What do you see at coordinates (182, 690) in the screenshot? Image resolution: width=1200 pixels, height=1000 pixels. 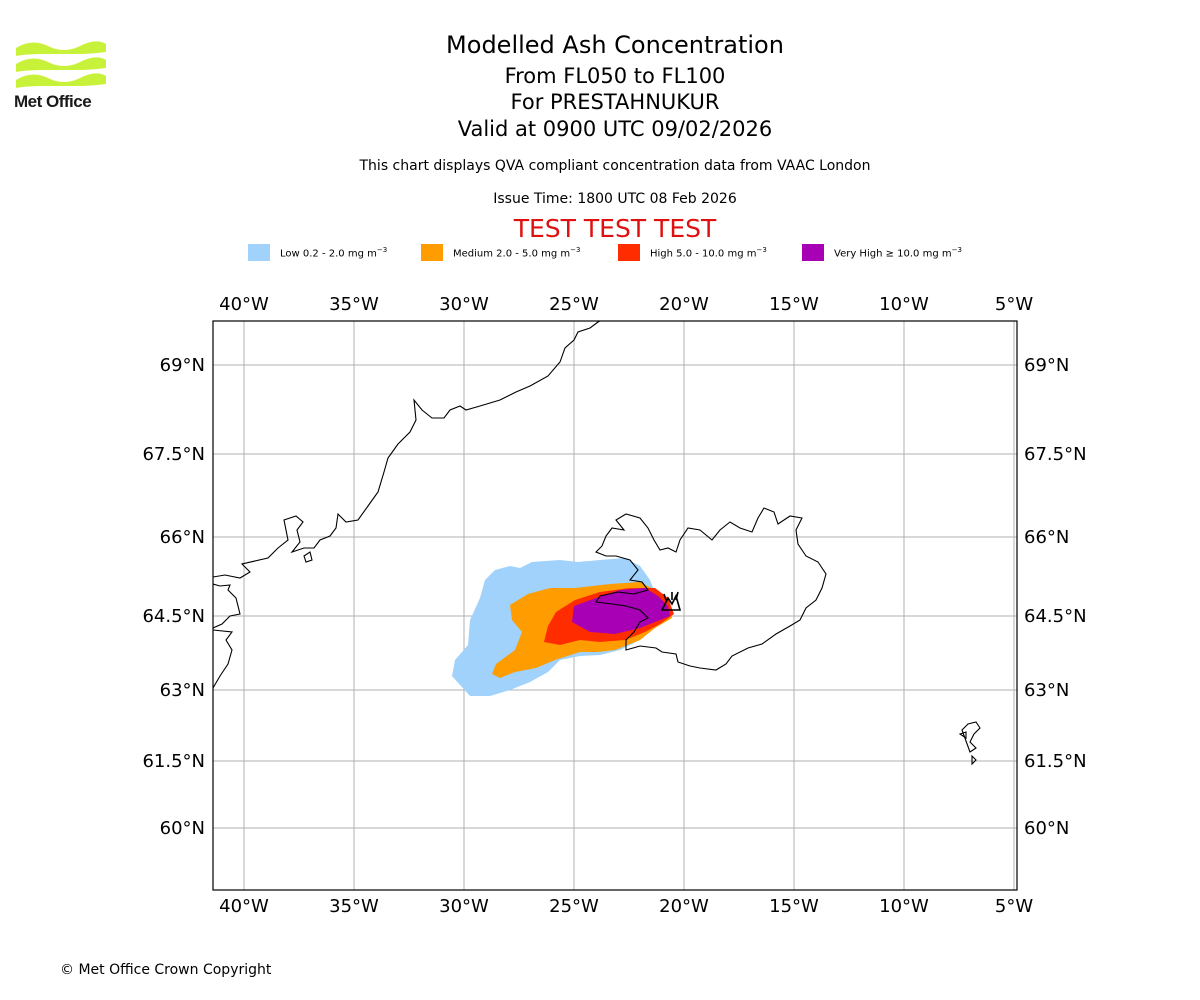 I see `lat-label-left: 63°N` at bounding box center [182, 690].